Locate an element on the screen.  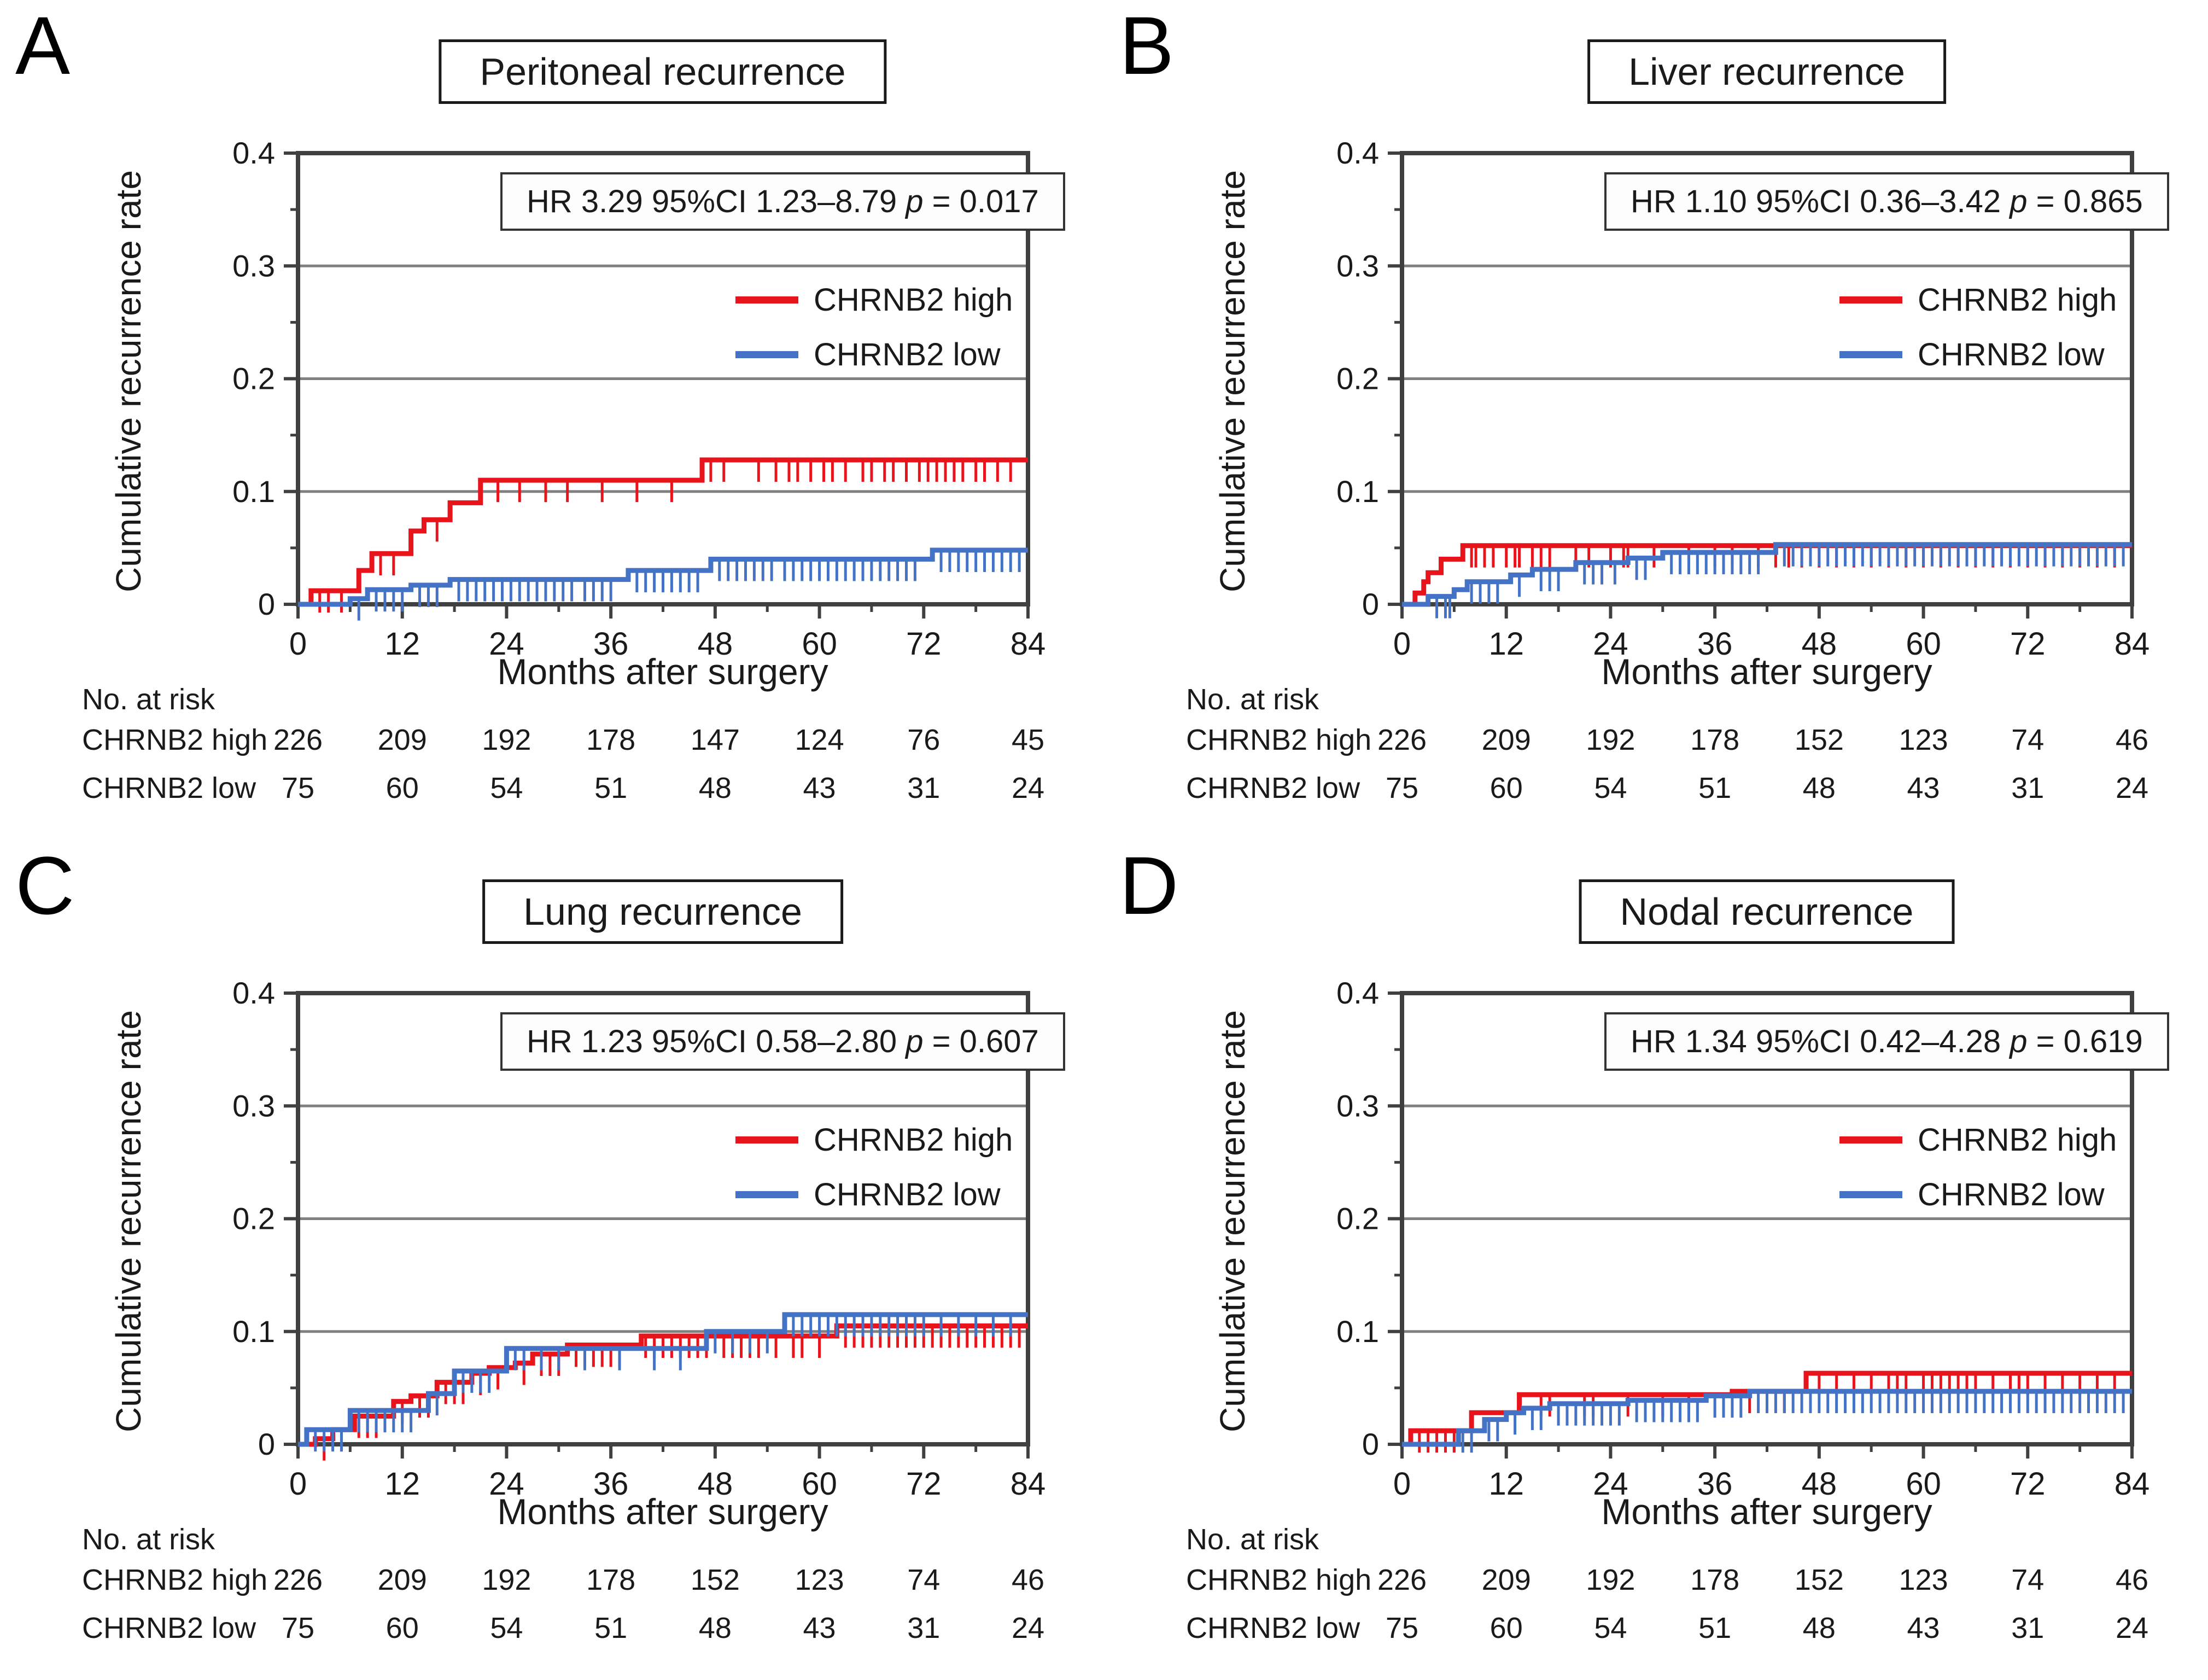
risk-count: 48 is located at coordinates (715, 788).